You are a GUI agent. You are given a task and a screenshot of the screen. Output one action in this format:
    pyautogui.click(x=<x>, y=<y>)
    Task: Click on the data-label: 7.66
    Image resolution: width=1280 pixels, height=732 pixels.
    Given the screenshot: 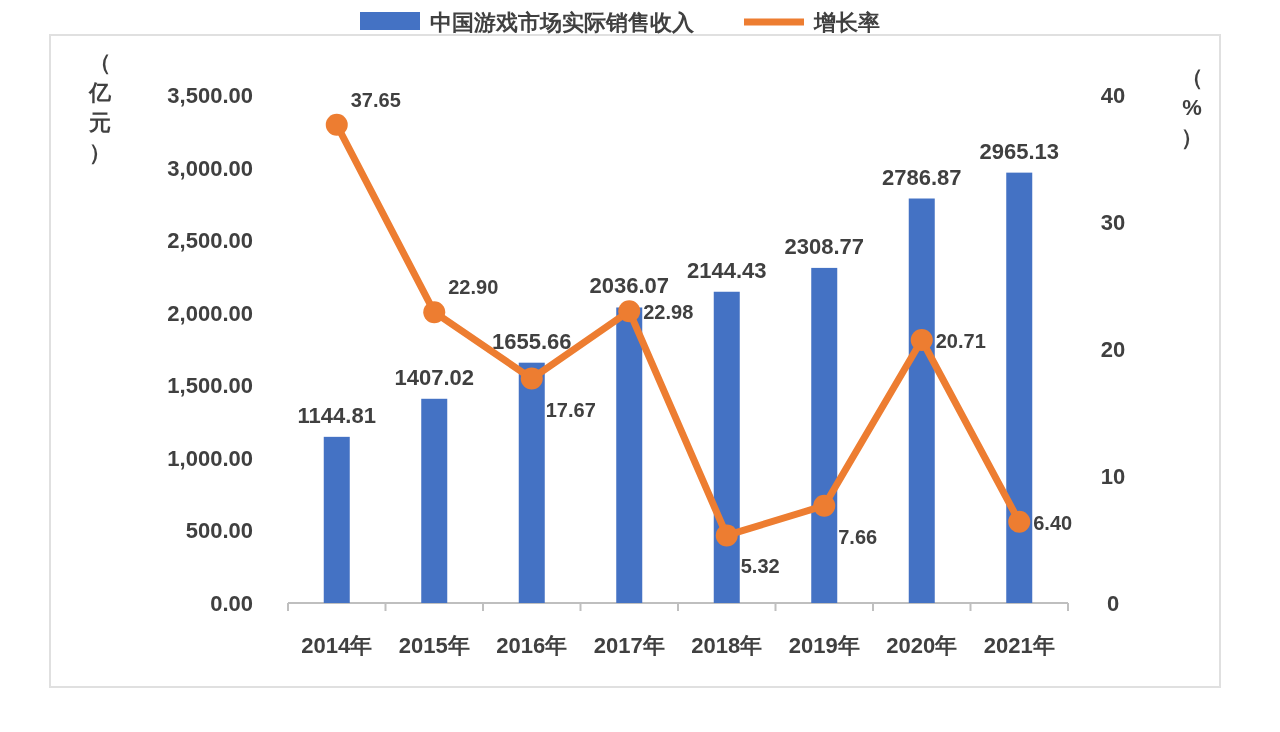 What is the action you would take?
    pyautogui.click(x=858, y=536)
    